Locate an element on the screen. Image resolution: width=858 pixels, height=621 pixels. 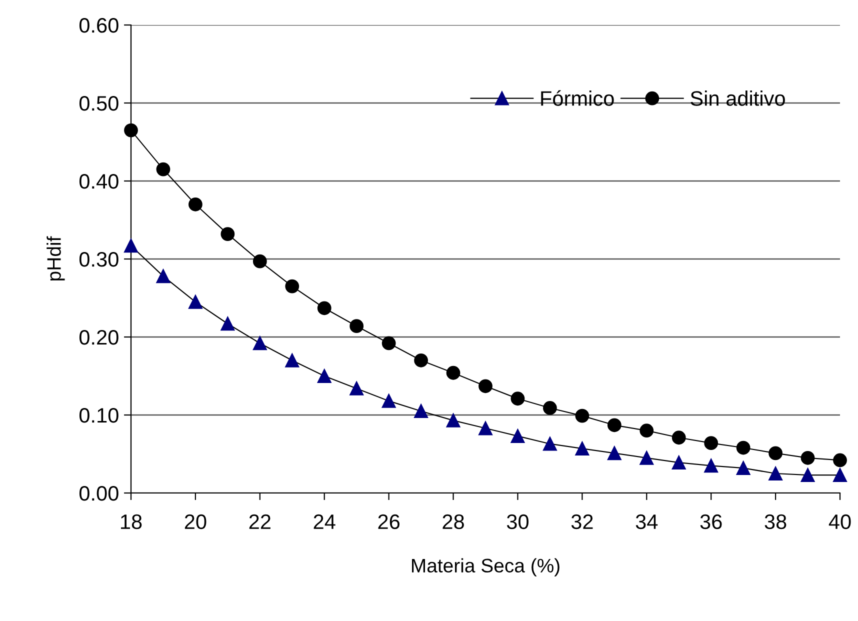
y-tick-label: 0.10 is located at coordinates (98, 415).